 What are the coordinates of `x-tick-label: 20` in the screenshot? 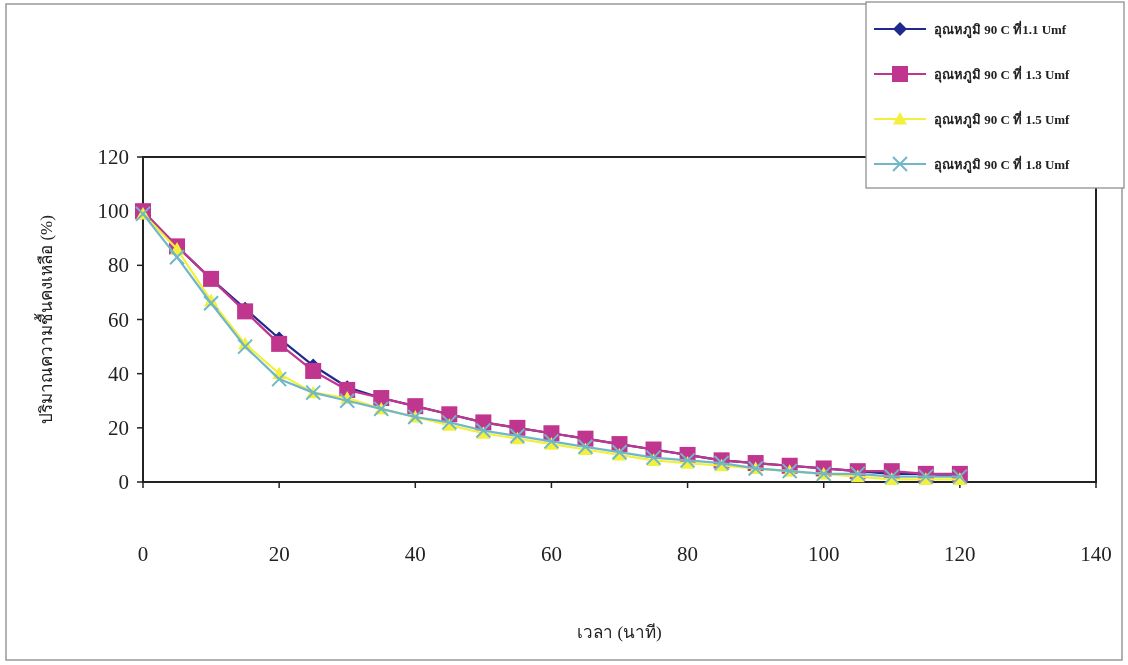 It's located at (279, 554).